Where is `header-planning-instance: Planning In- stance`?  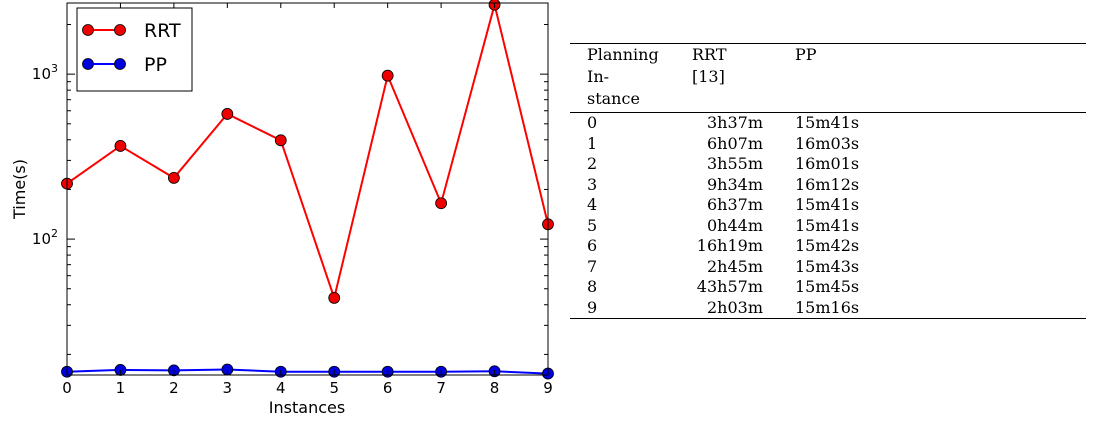
header-planning-instance: Planning In- stance is located at coordinates (631, 78).